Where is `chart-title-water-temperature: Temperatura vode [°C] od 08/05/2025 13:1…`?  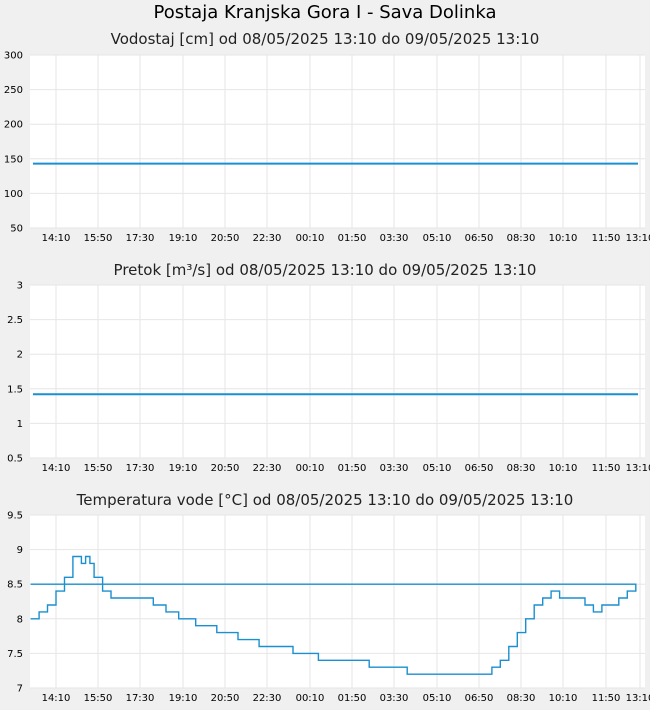 chart-title-water-temperature: Temperatura vode [°C] od 08/05/2025 13:1… is located at coordinates (325, 500).